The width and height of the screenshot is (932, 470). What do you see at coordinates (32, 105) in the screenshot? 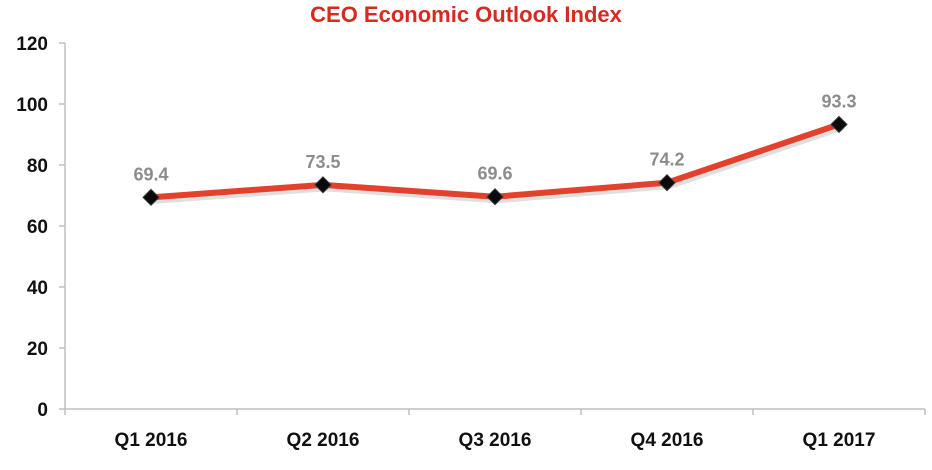
I see `y-tick-label: 100` at bounding box center [32, 105].